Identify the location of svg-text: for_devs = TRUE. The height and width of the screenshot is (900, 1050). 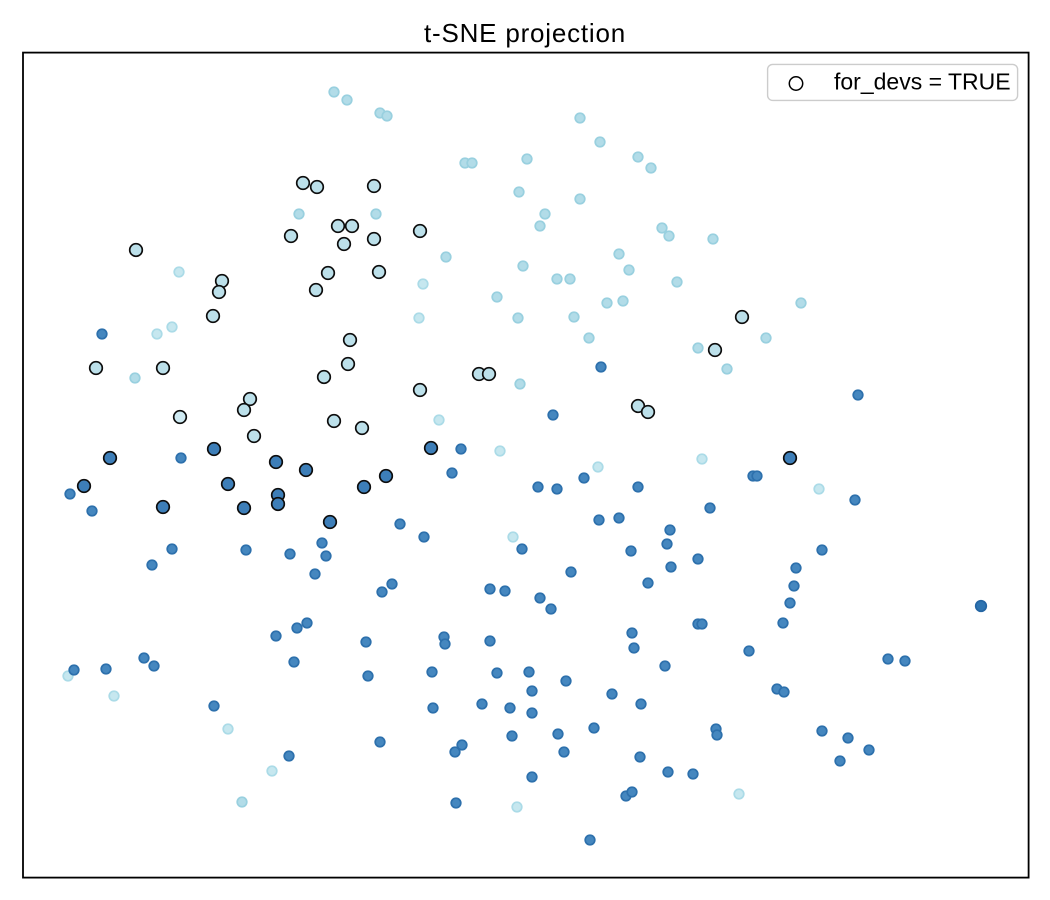
(922, 82).